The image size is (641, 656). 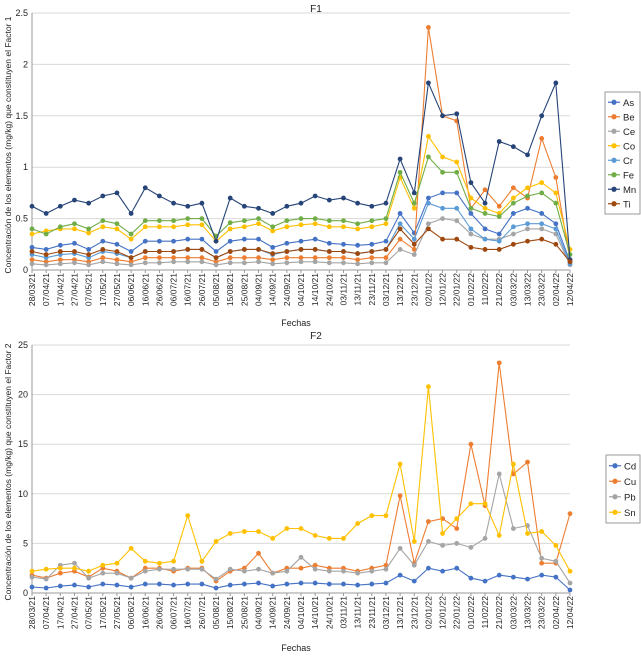 What do you see at coordinates (89, 289) in the screenshot?
I see `x-tick-label: 07/05/21` at bounding box center [89, 289].